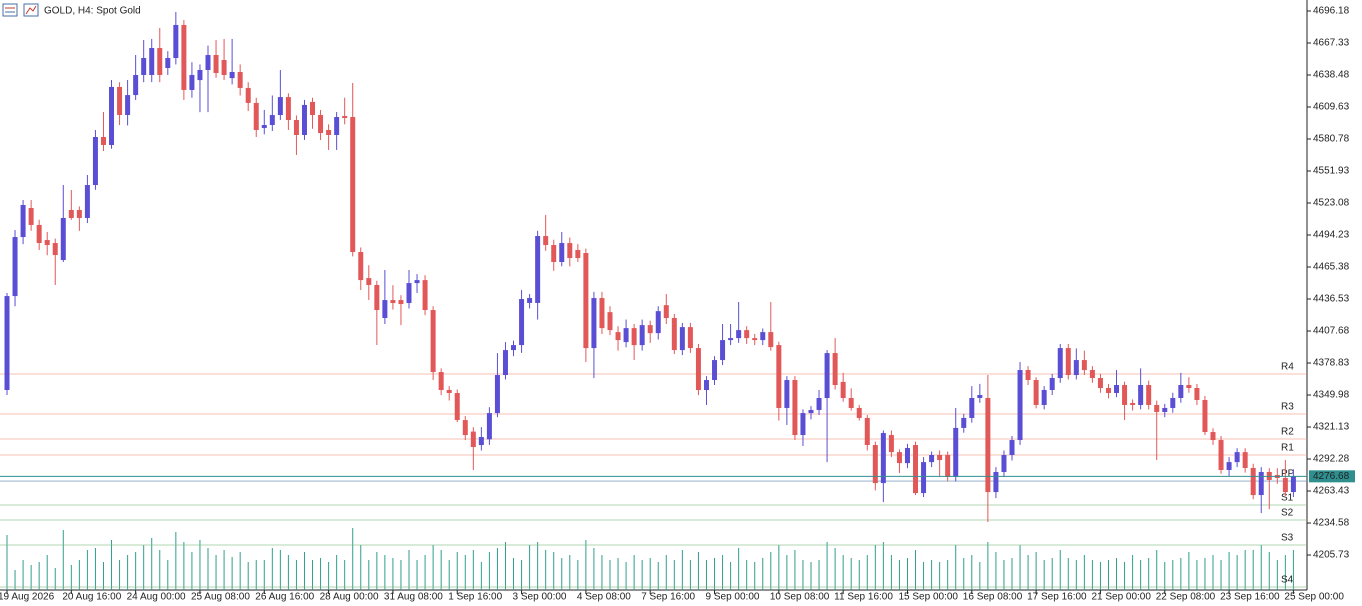 This screenshot has width=1362, height=606. What do you see at coordinates (1331, 11) in the screenshot?
I see `y-tick-label: 4696.18` at bounding box center [1331, 11].